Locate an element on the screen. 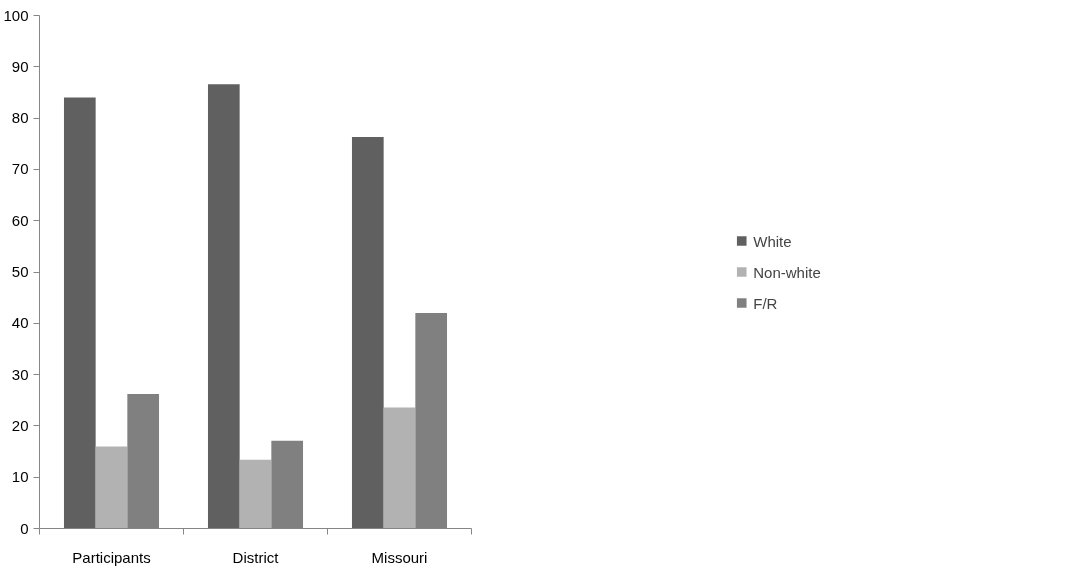  y-tick-label: 20 is located at coordinates (20, 425).